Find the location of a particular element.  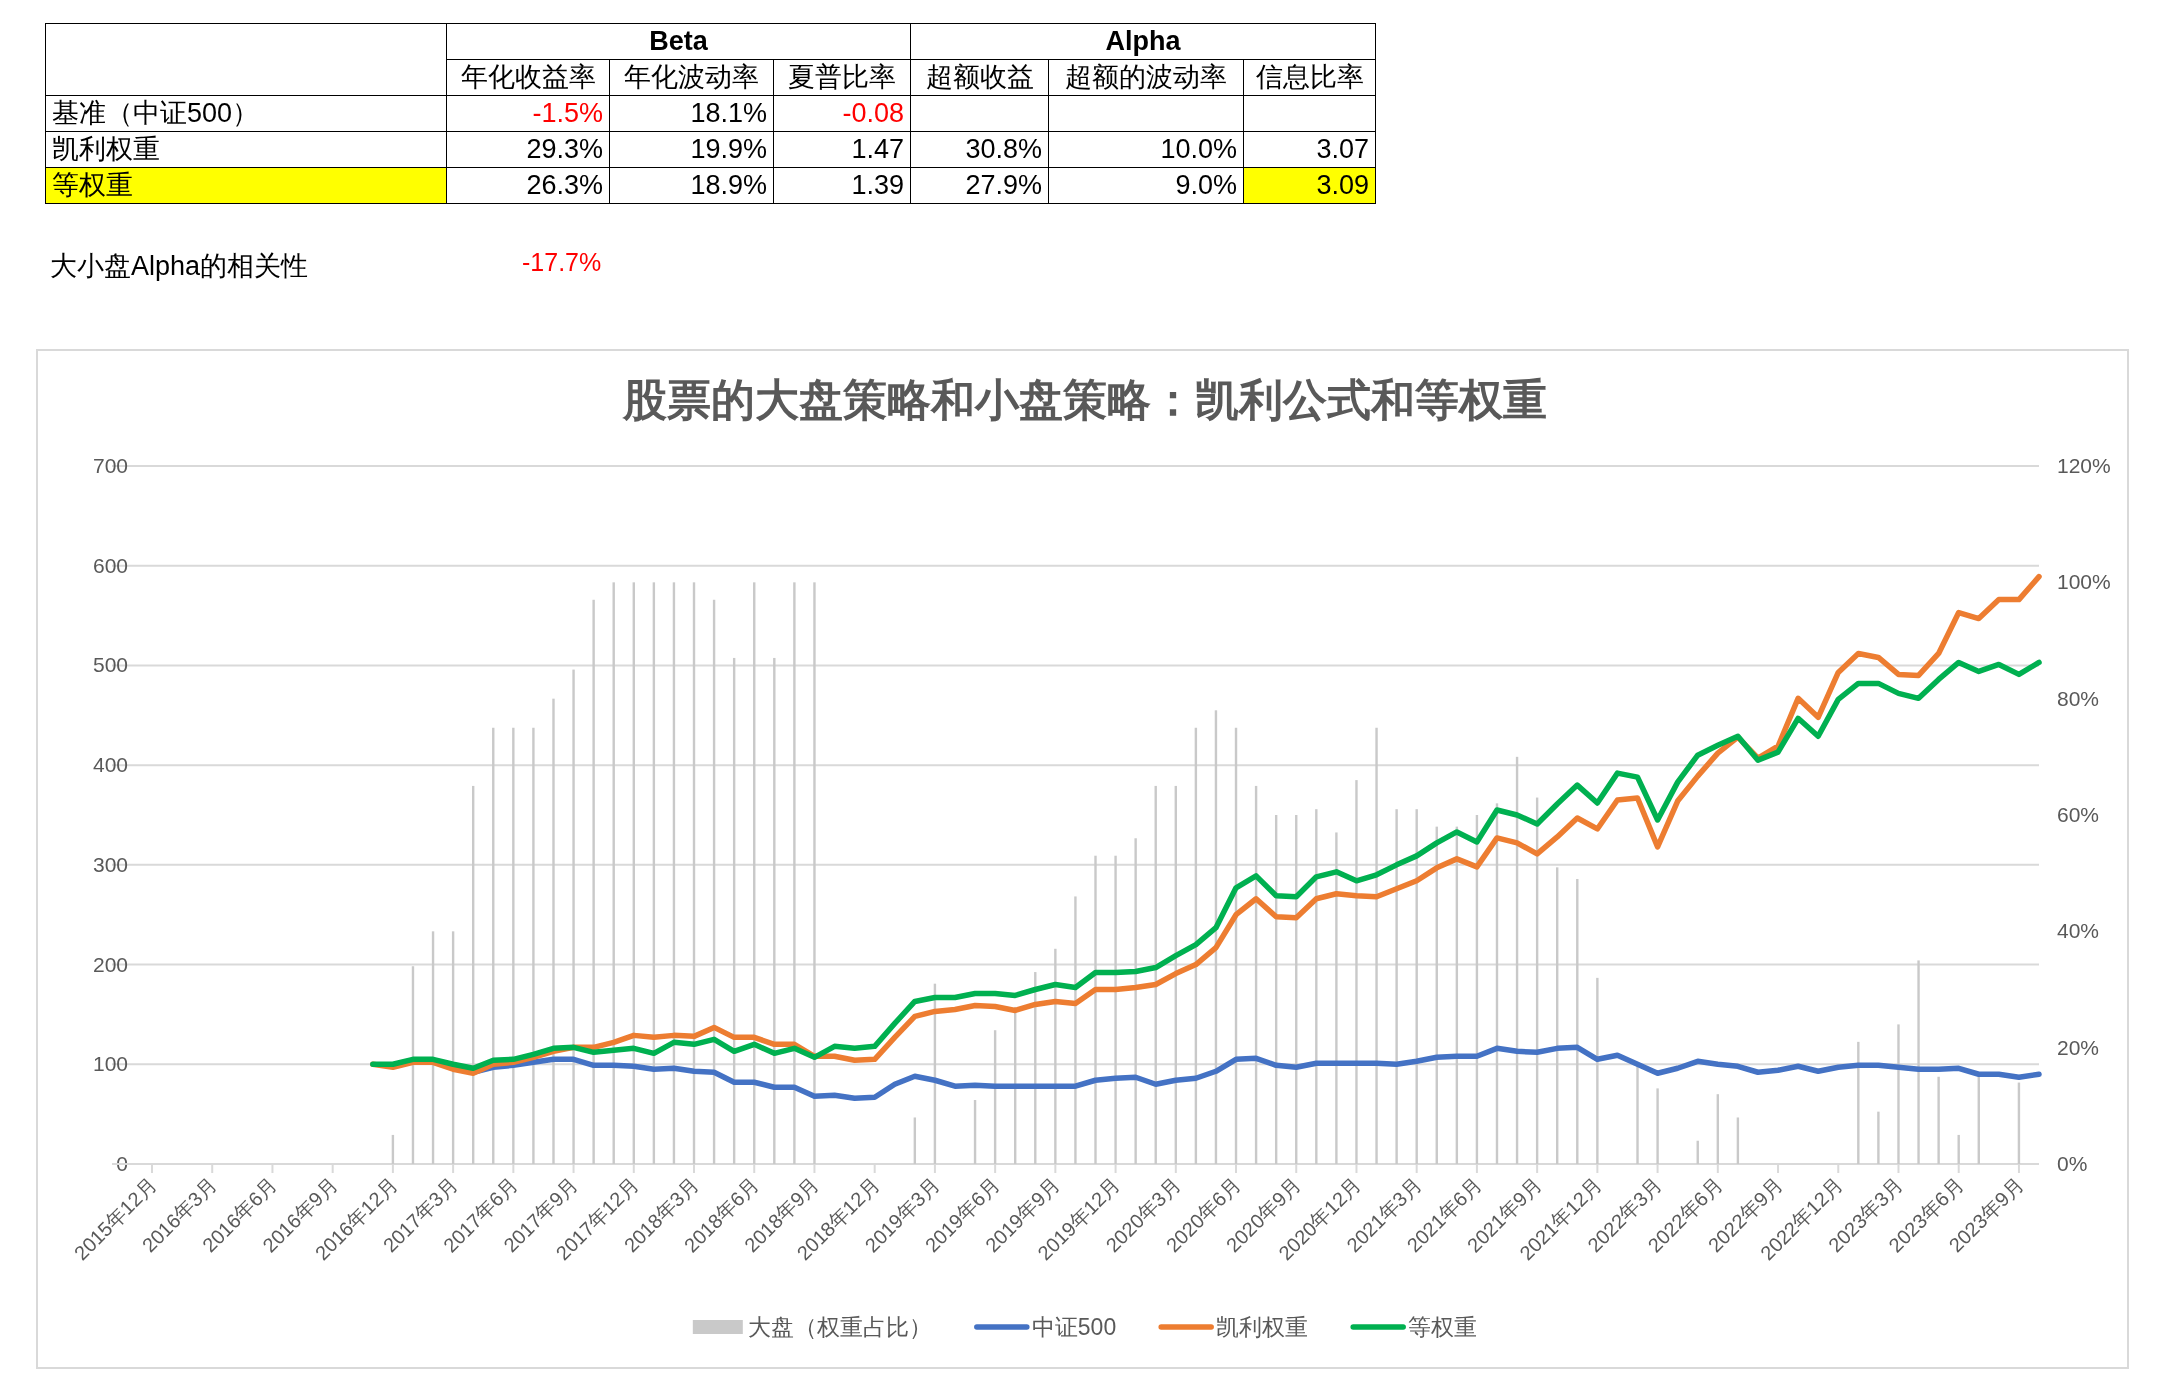

text: 29.3% is located at coordinates (528, 149).